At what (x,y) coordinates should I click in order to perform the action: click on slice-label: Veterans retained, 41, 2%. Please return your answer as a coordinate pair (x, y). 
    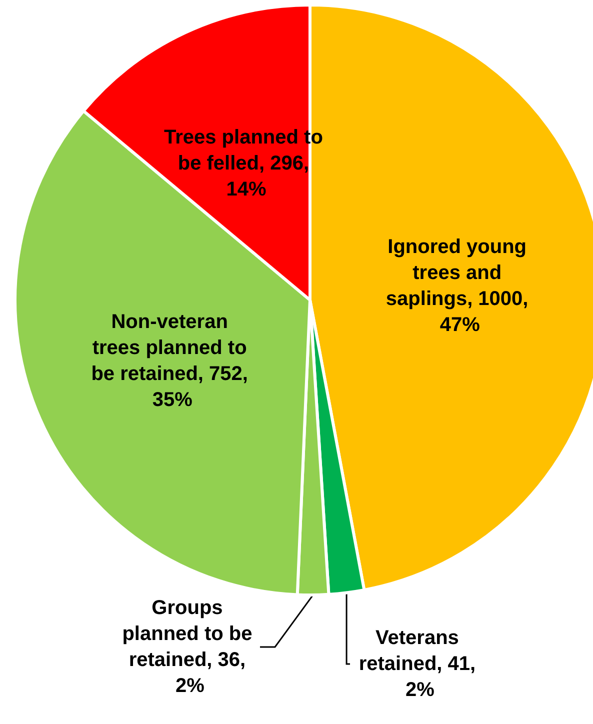
    Looking at the image, I should click on (420, 664).